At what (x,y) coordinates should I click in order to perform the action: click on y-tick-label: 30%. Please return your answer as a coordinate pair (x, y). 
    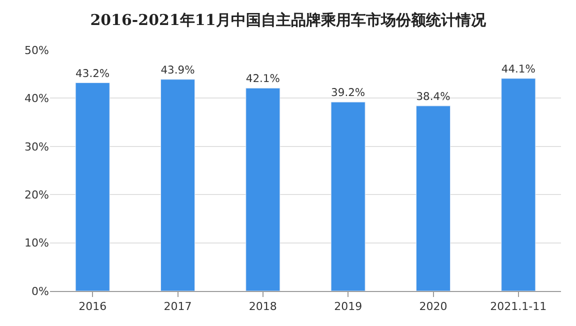
    Looking at the image, I should click on (36, 147).